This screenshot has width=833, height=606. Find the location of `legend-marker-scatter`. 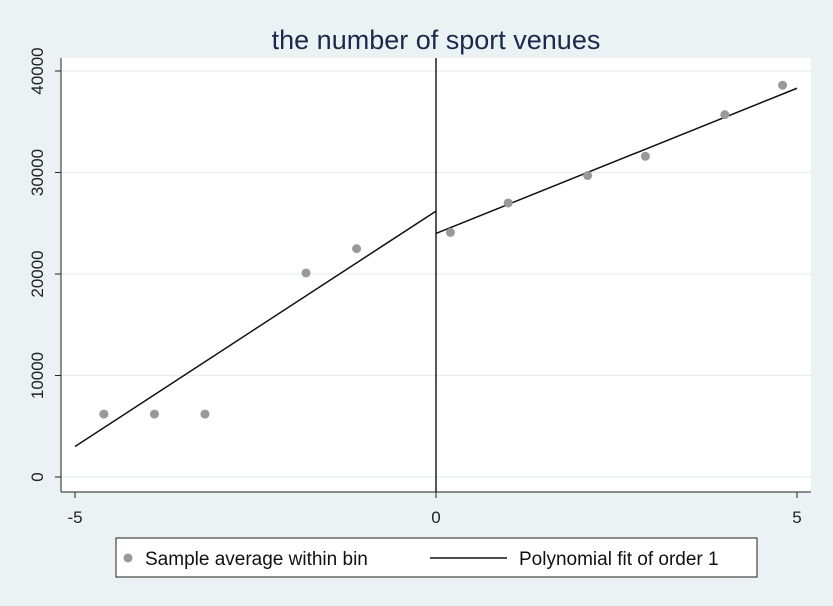

legend-marker-scatter is located at coordinates (128, 558).